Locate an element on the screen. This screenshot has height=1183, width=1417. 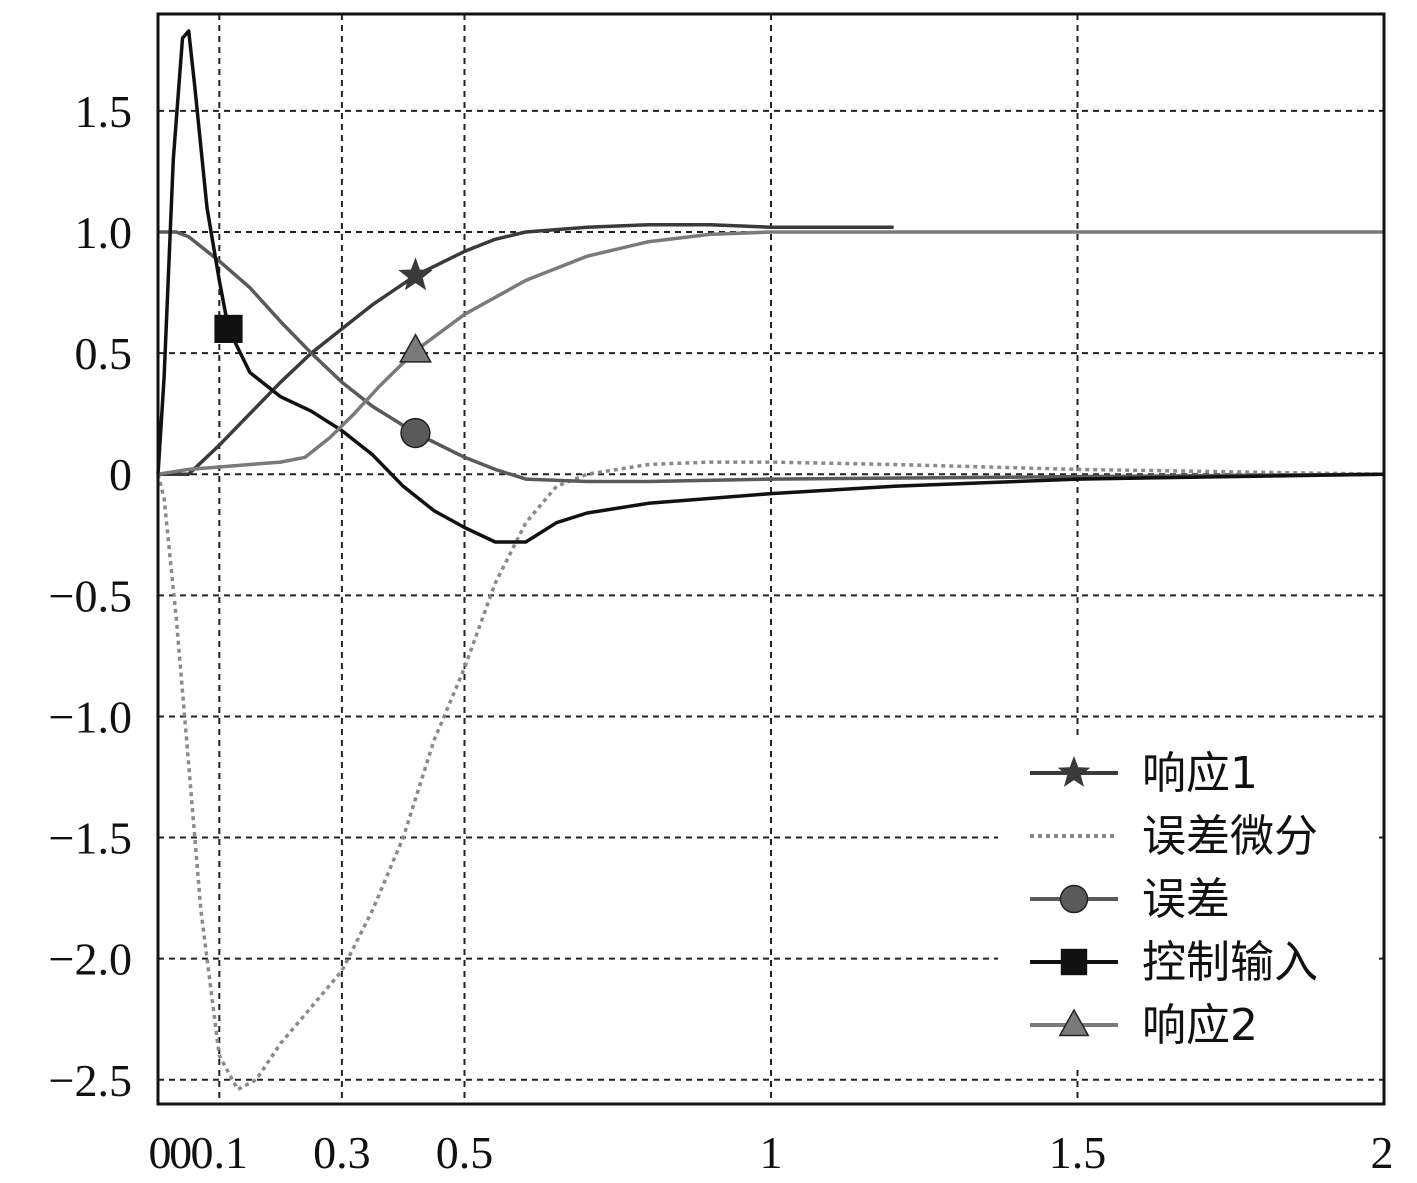
y-tick-label: 1.0 is located at coordinates (104, 232).